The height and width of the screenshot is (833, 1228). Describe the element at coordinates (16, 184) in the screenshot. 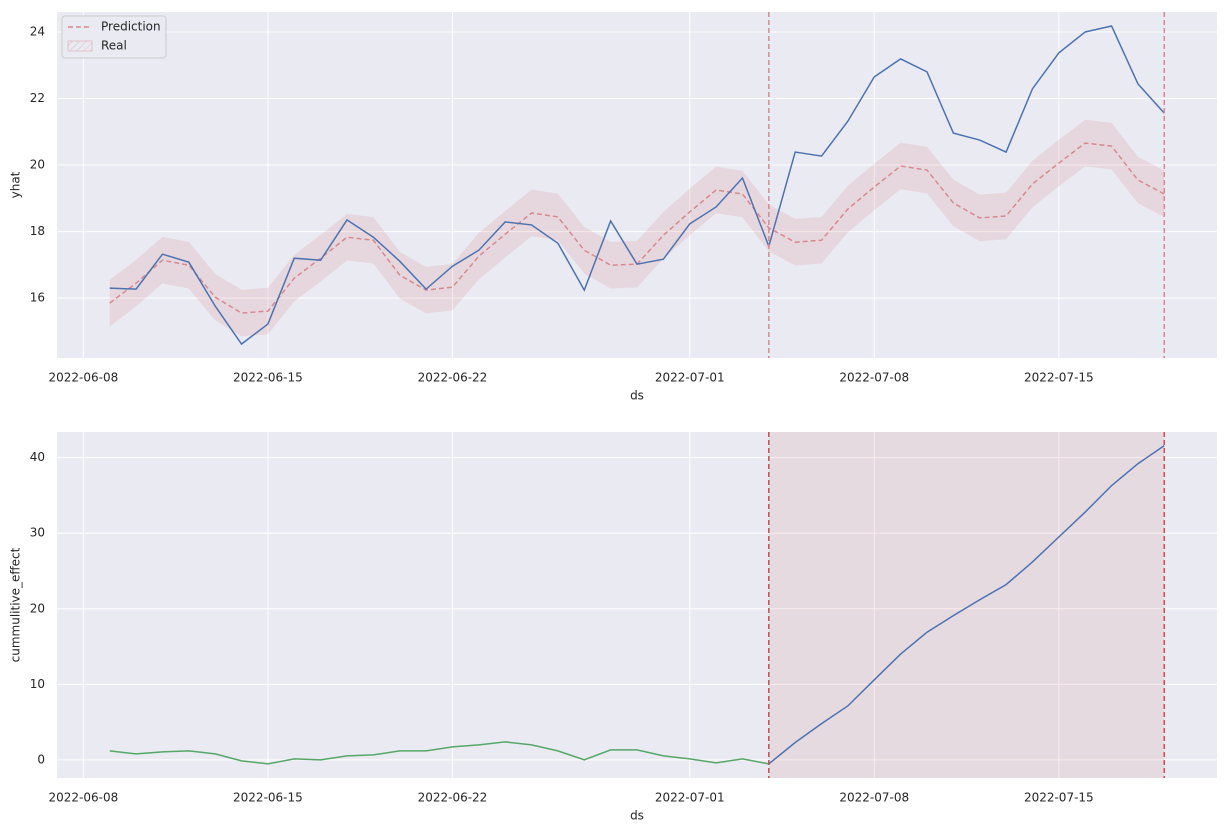

I see `y-axis-label: yhat` at that location.